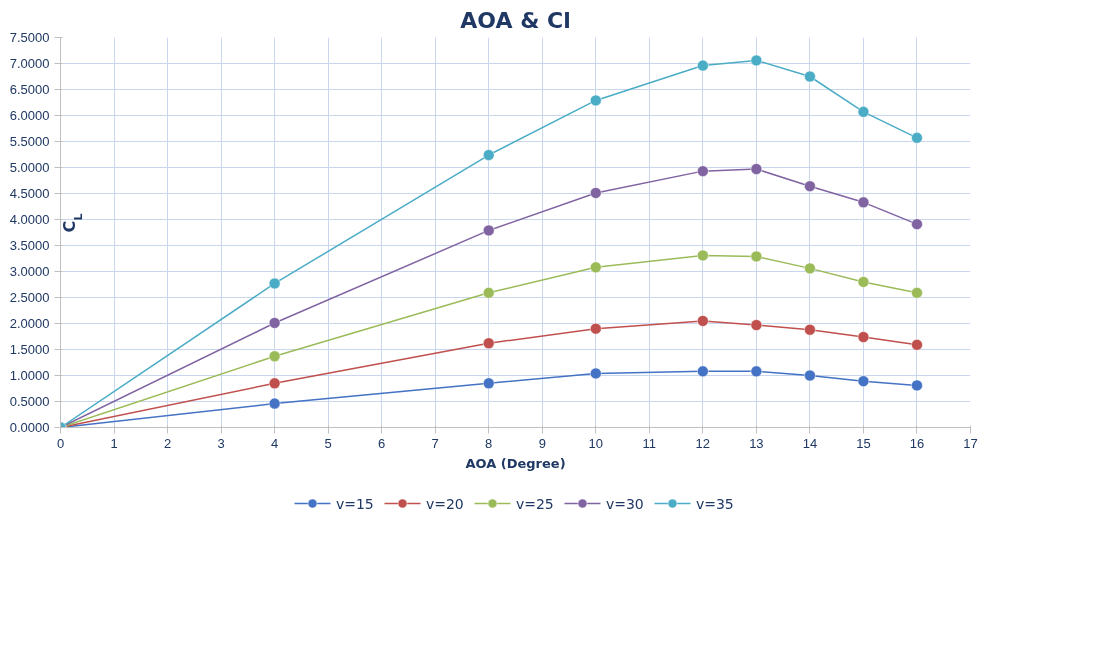 This screenshot has width=1098, height=656. What do you see at coordinates (756, 443) in the screenshot?
I see `x-tick-label: 13` at bounding box center [756, 443].